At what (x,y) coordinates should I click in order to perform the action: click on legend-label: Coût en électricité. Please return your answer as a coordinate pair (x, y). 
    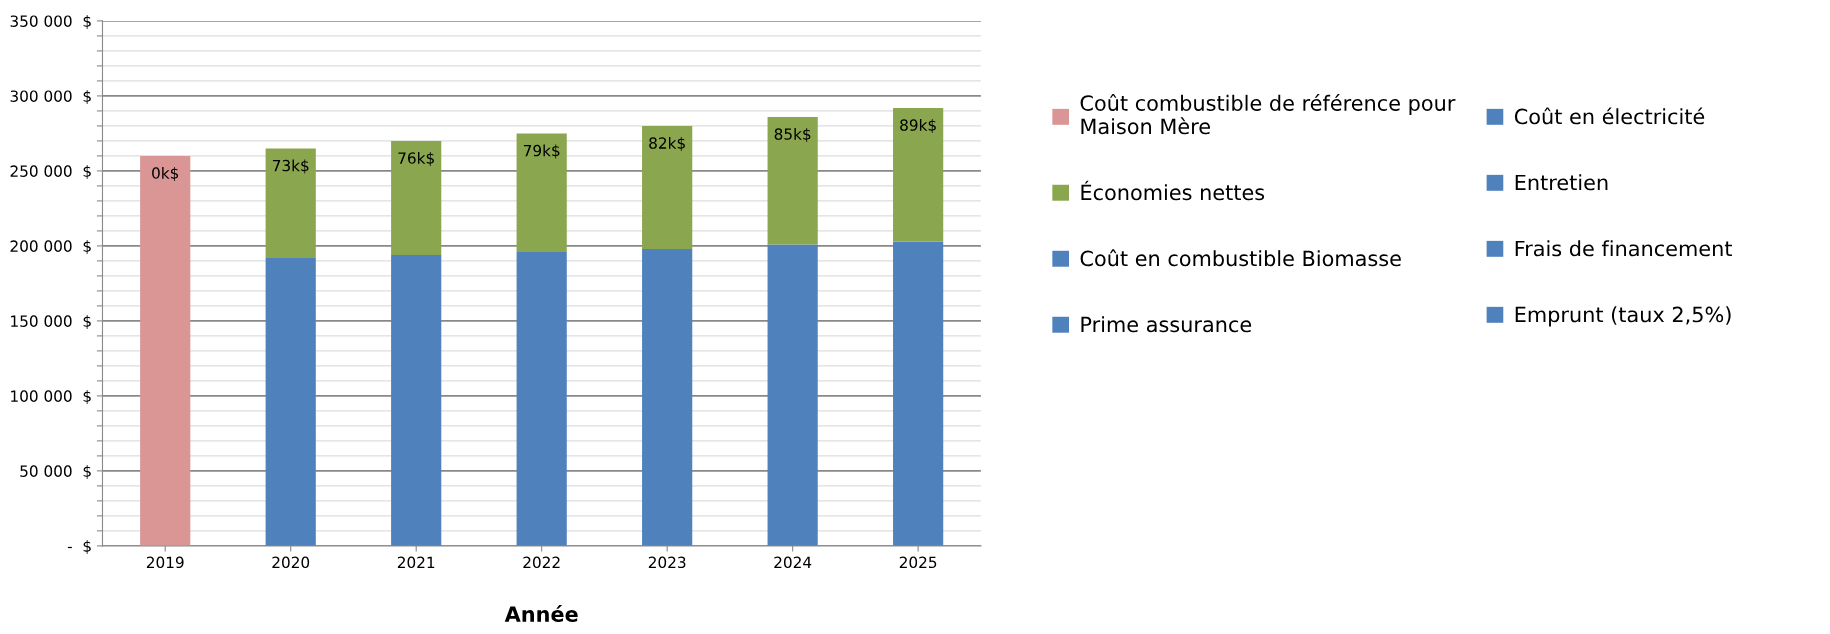
    Looking at the image, I should click on (1609, 116).